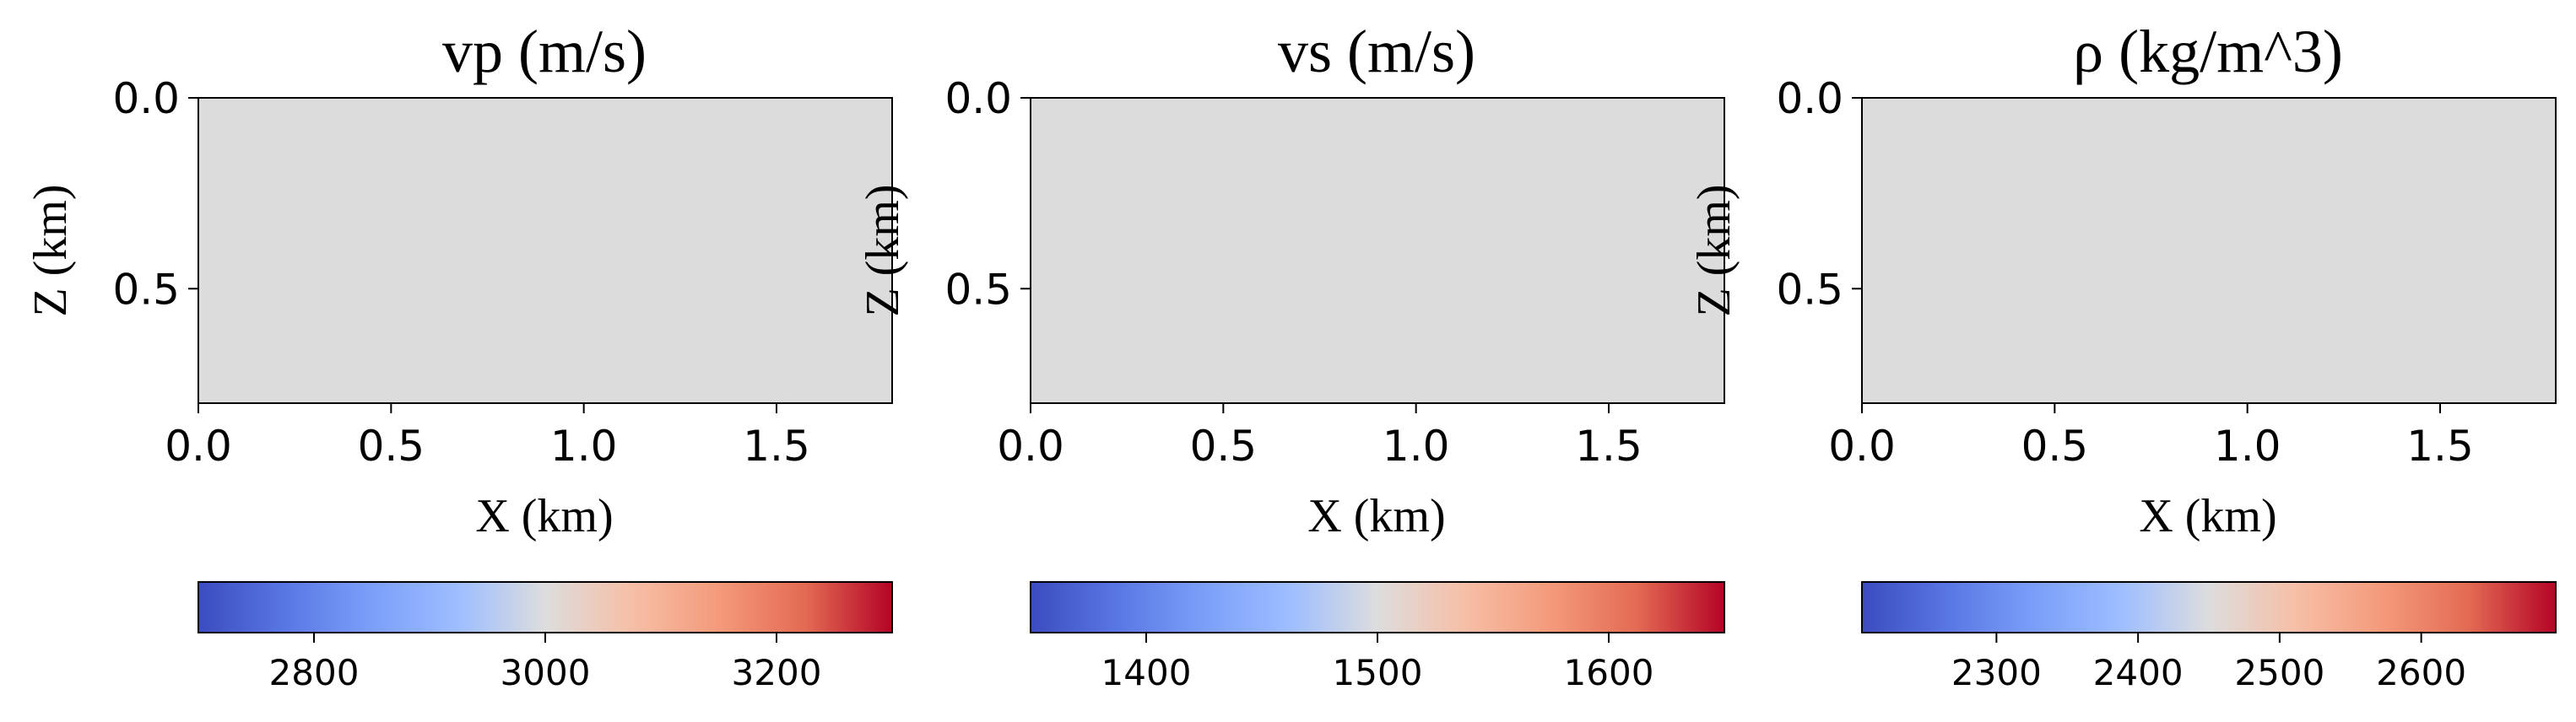 The width and height of the screenshot is (2576, 722). I want to click on colorbar-tick-label: 1400, so click(1146, 672).